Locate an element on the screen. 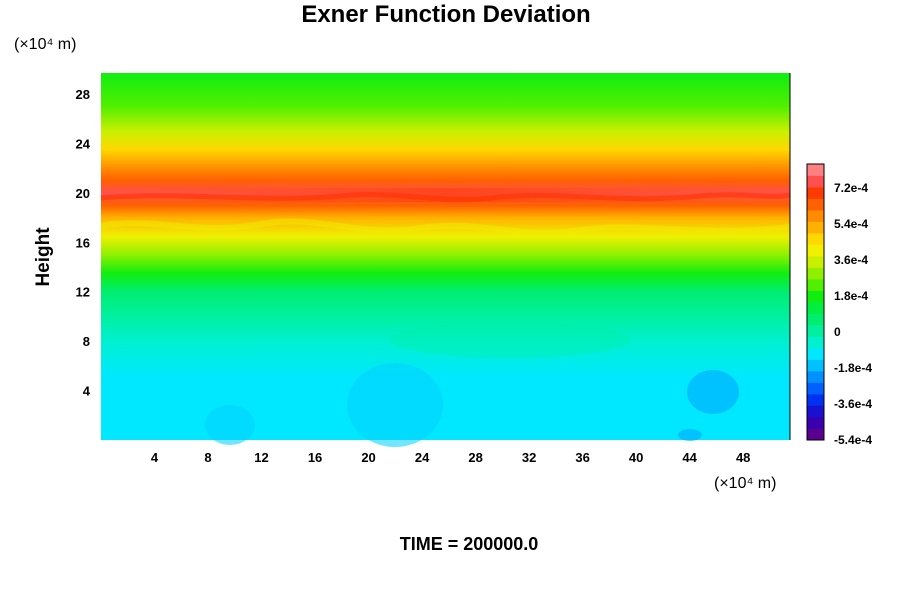  colorbar-frame is located at coordinates (815, 302).